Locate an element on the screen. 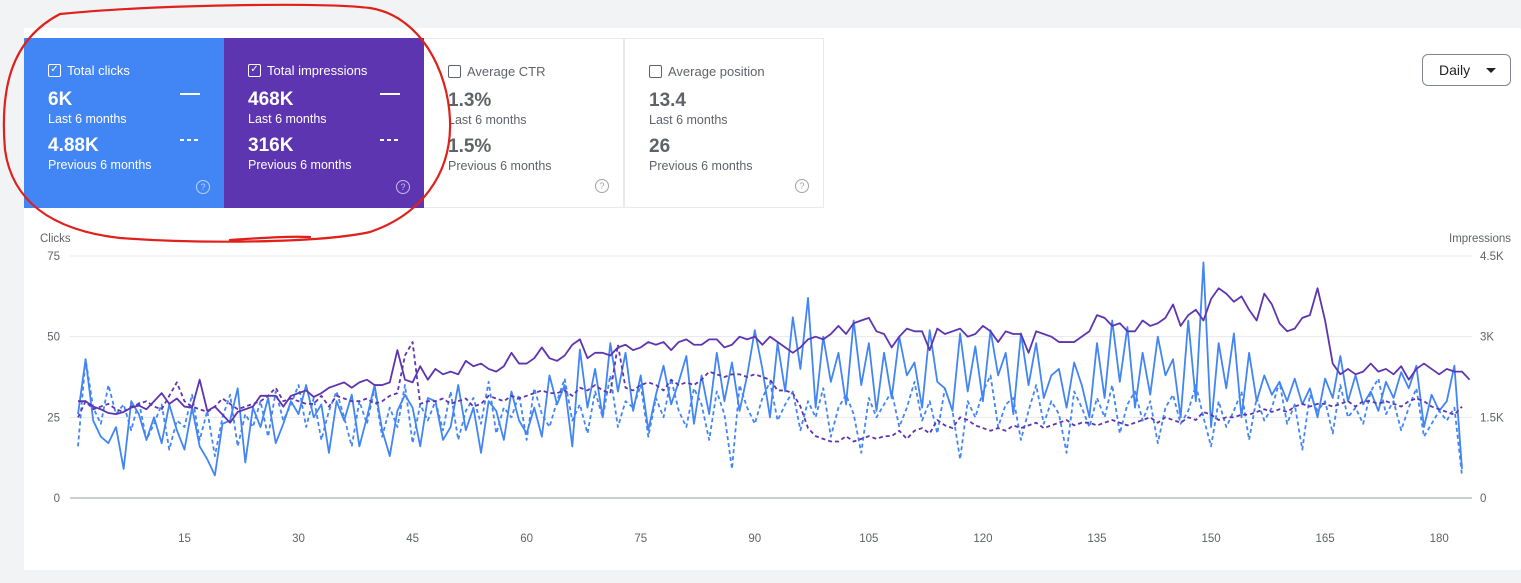 The image size is (1521, 583). average-position-prev-value: 26 is located at coordinates (660, 146).